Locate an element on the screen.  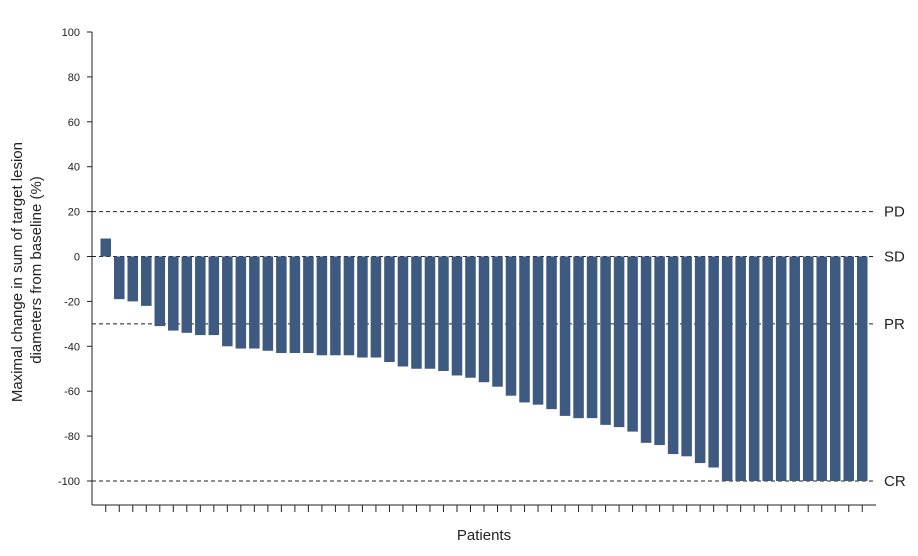
y-tick-label: -100 is located at coordinates (69, 482).